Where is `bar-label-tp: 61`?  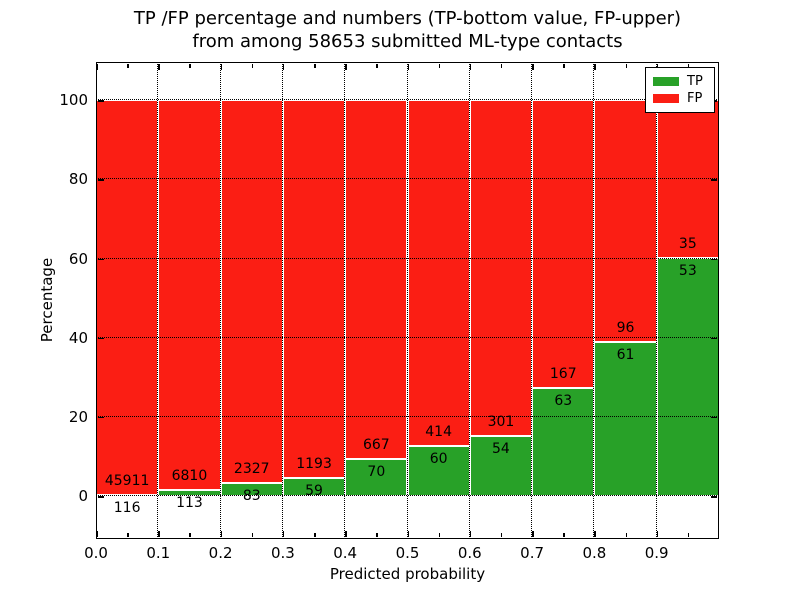 bar-label-tp: 61 is located at coordinates (625, 355).